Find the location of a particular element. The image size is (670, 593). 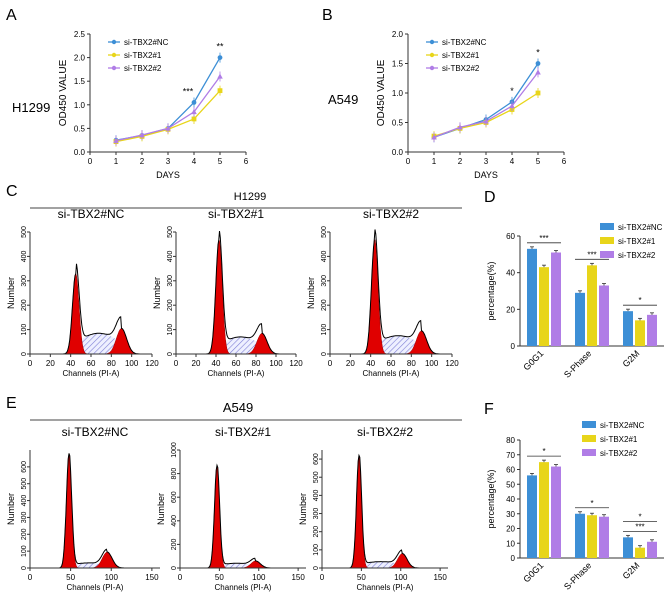

x-tick-label: 6 is located at coordinates (246, 161).